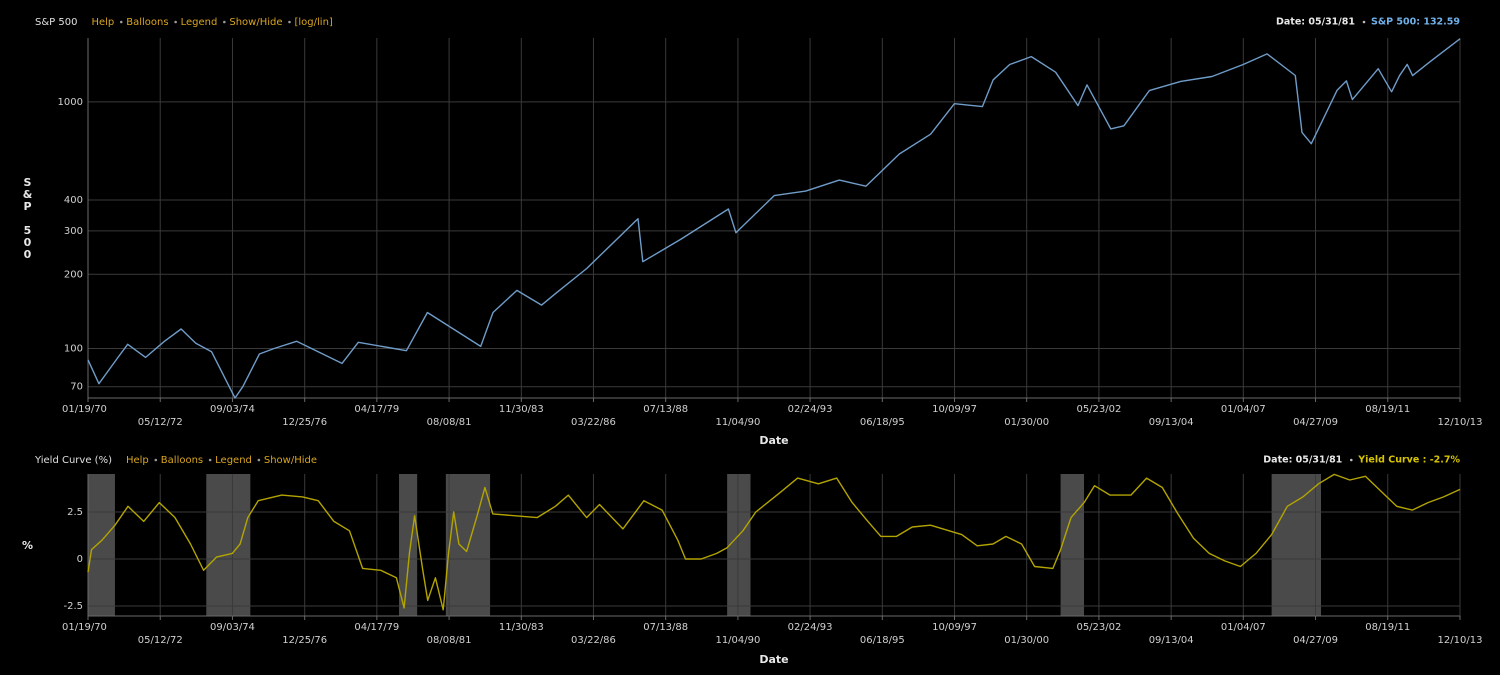 The width and height of the screenshot is (1500, 675). I want to click on header-link: [log/lin], so click(314, 22).